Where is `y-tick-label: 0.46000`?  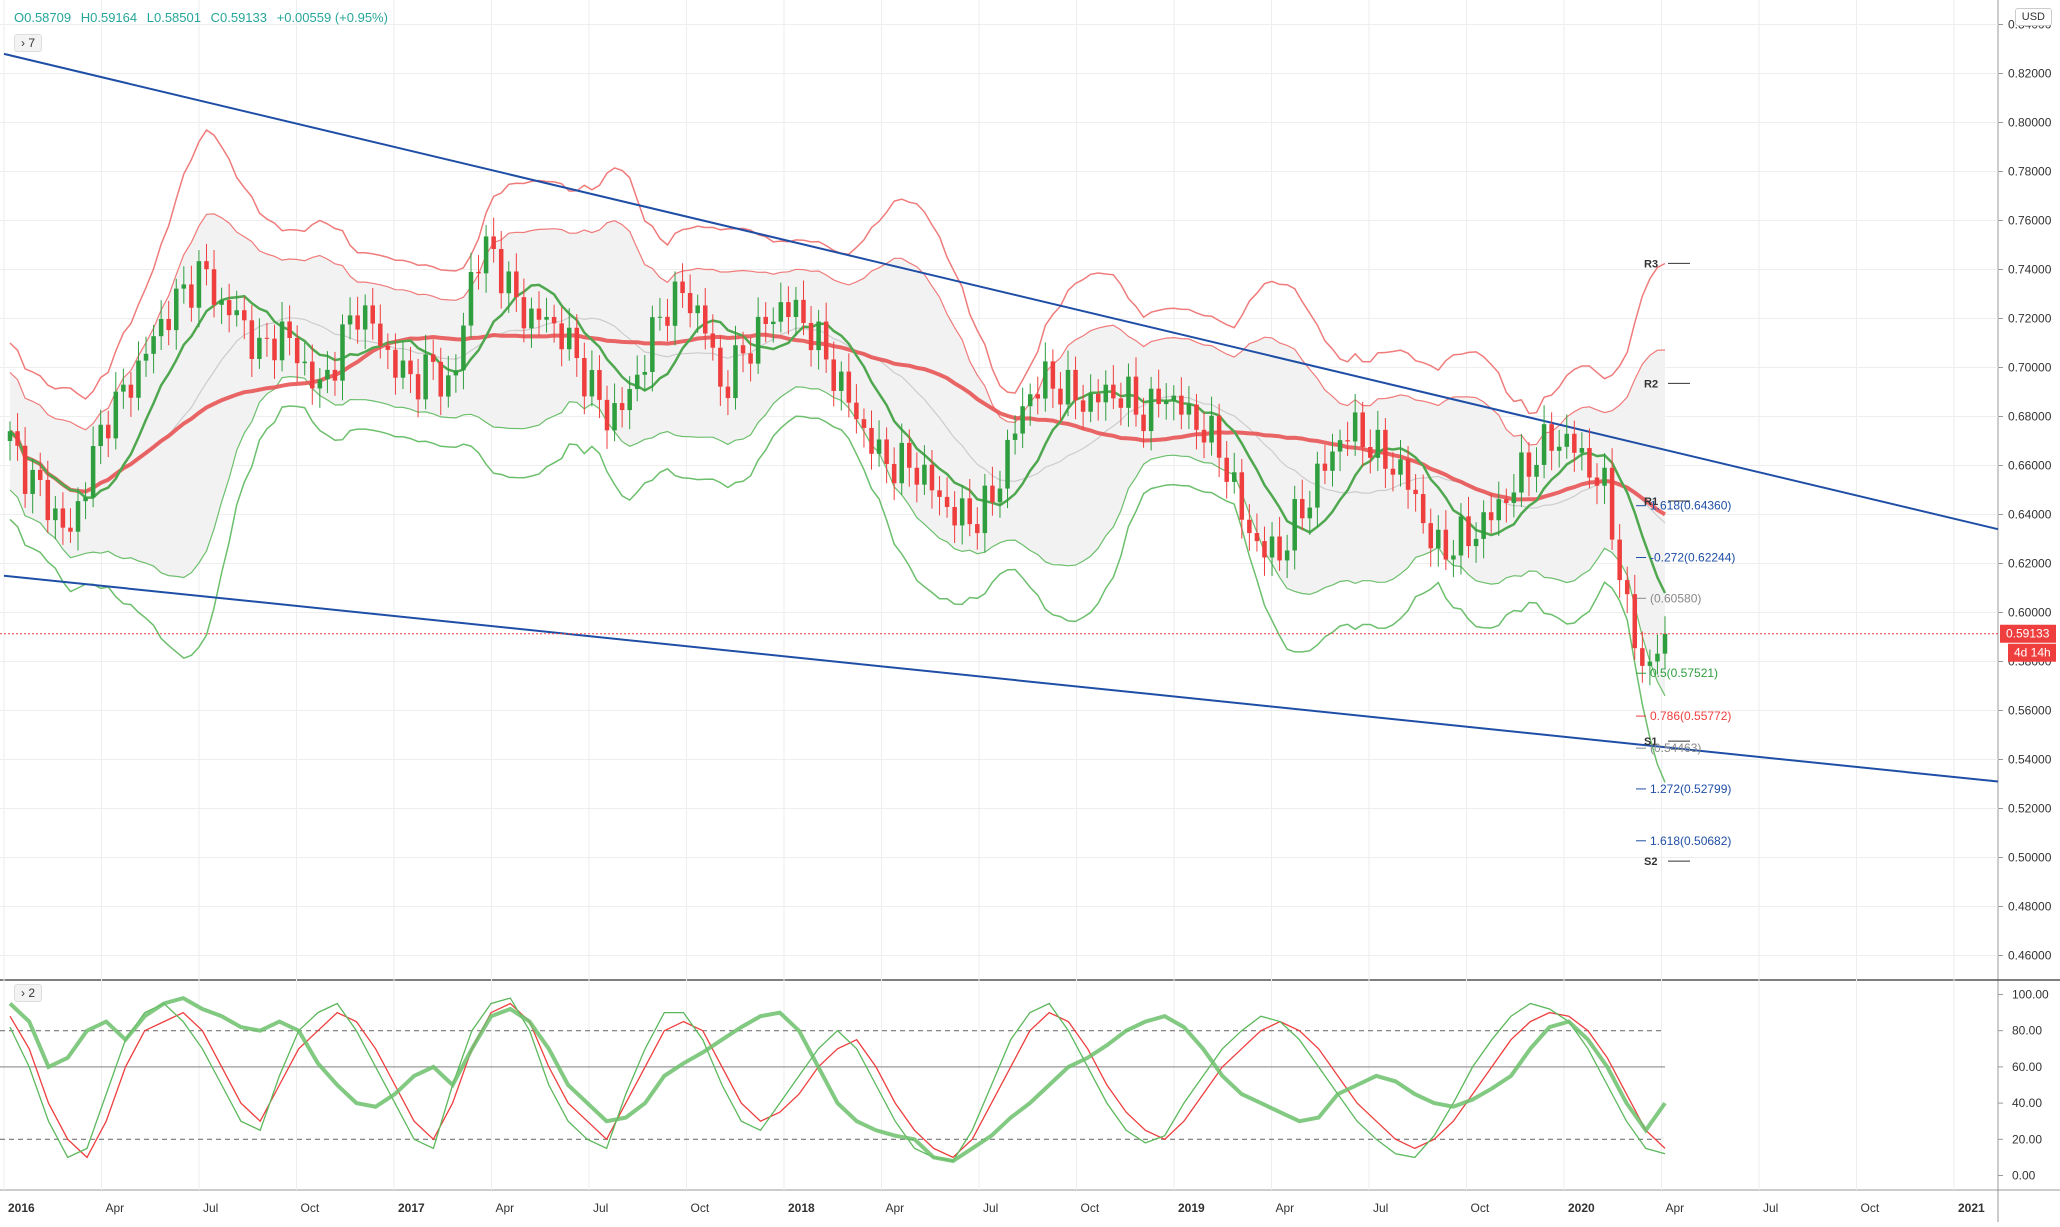
y-tick-label: 0.46000 is located at coordinates (2030, 956).